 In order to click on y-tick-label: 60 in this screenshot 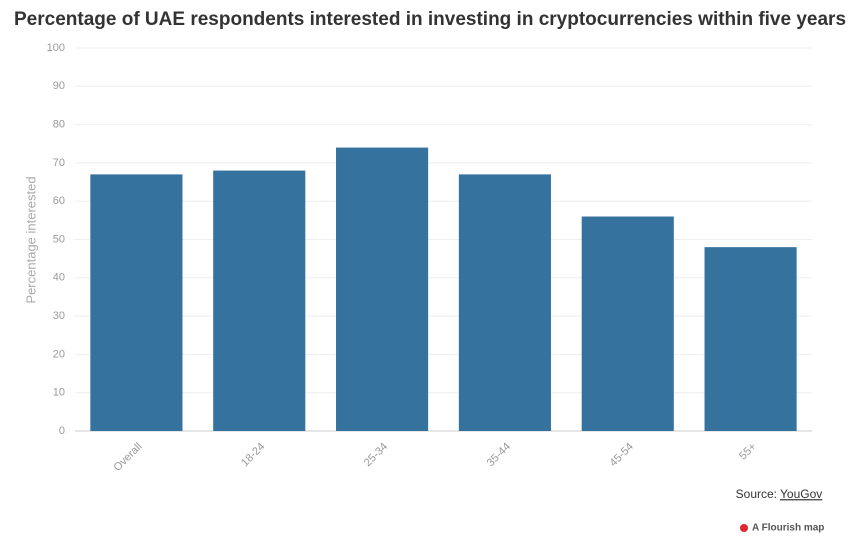, I will do `click(59, 201)`.